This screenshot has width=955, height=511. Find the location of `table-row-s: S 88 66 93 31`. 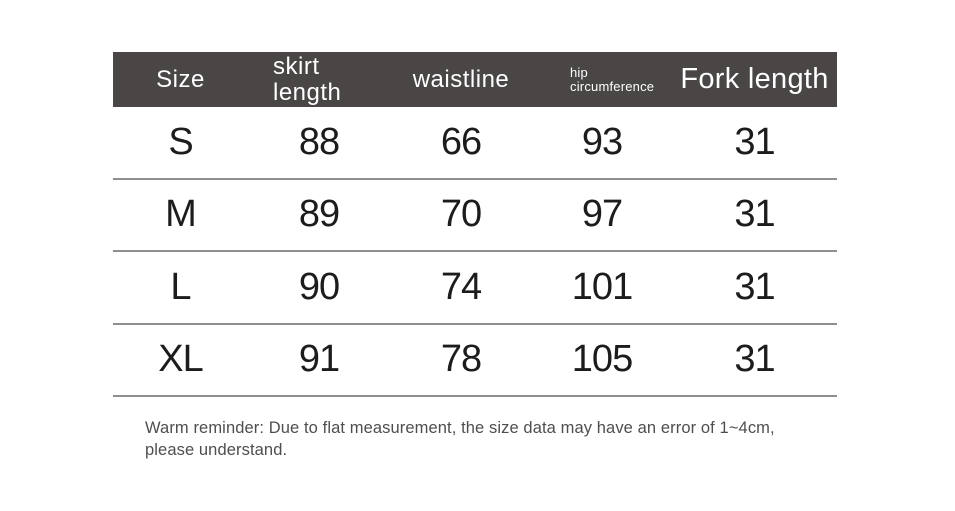

table-row-s: S 88 66 93 31 is located at coordinates (475, 143).